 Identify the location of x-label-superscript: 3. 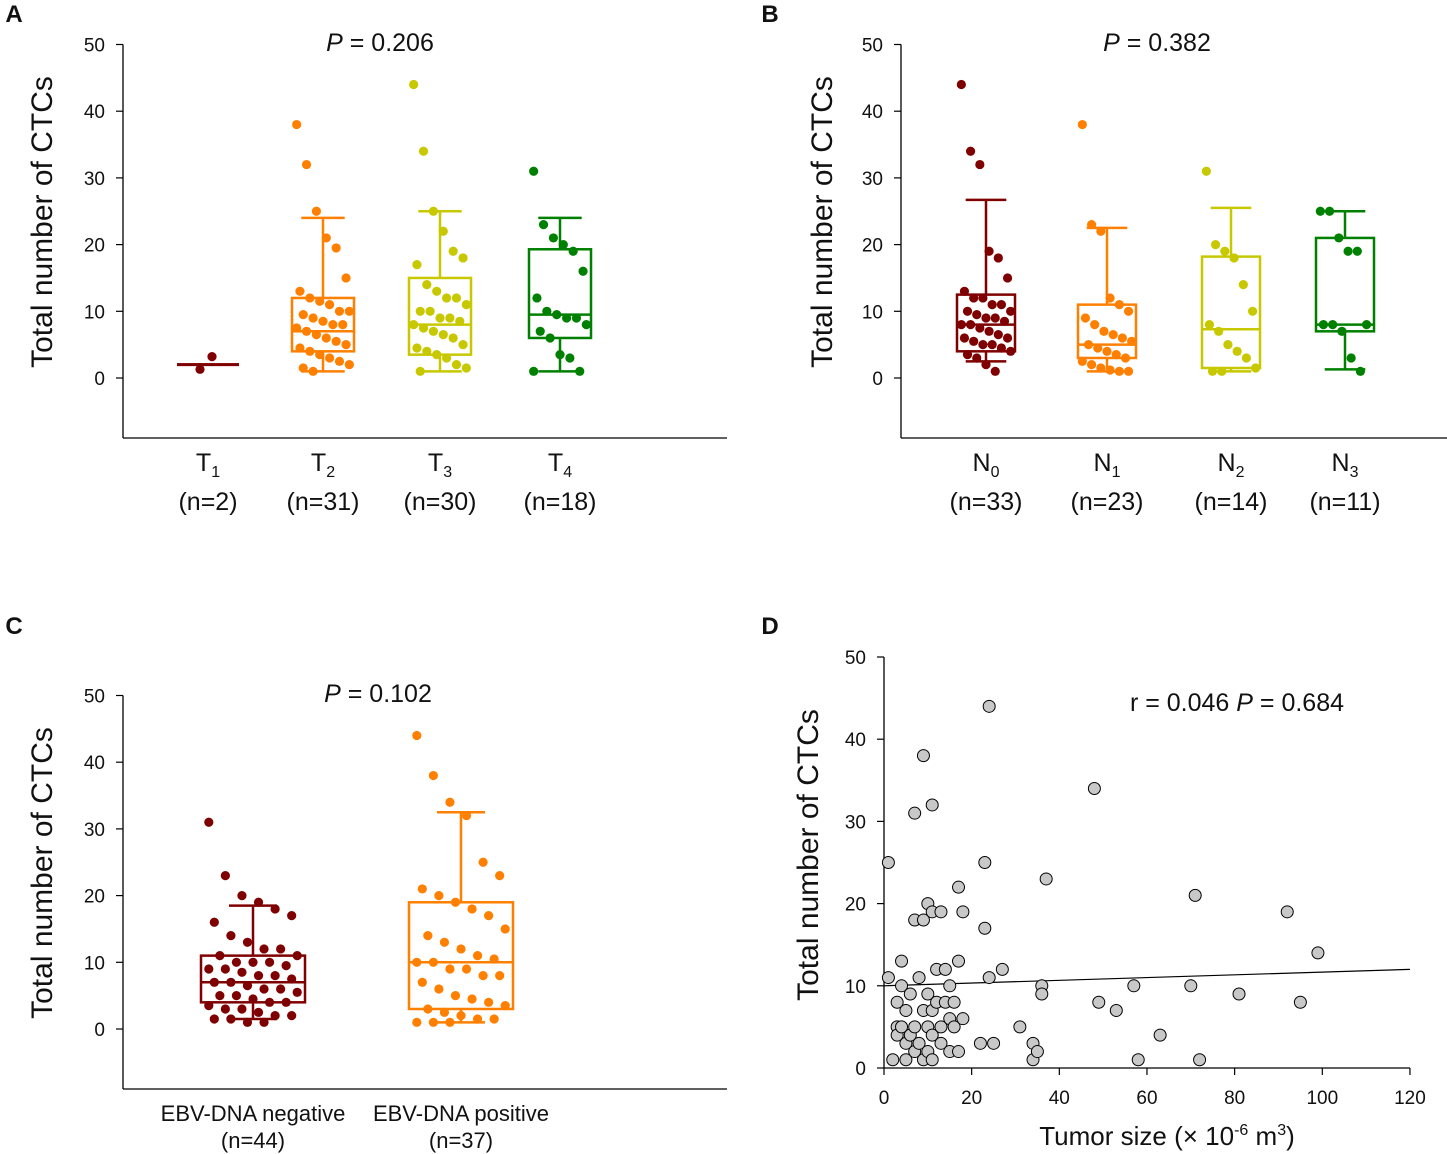
(1281, 1130).